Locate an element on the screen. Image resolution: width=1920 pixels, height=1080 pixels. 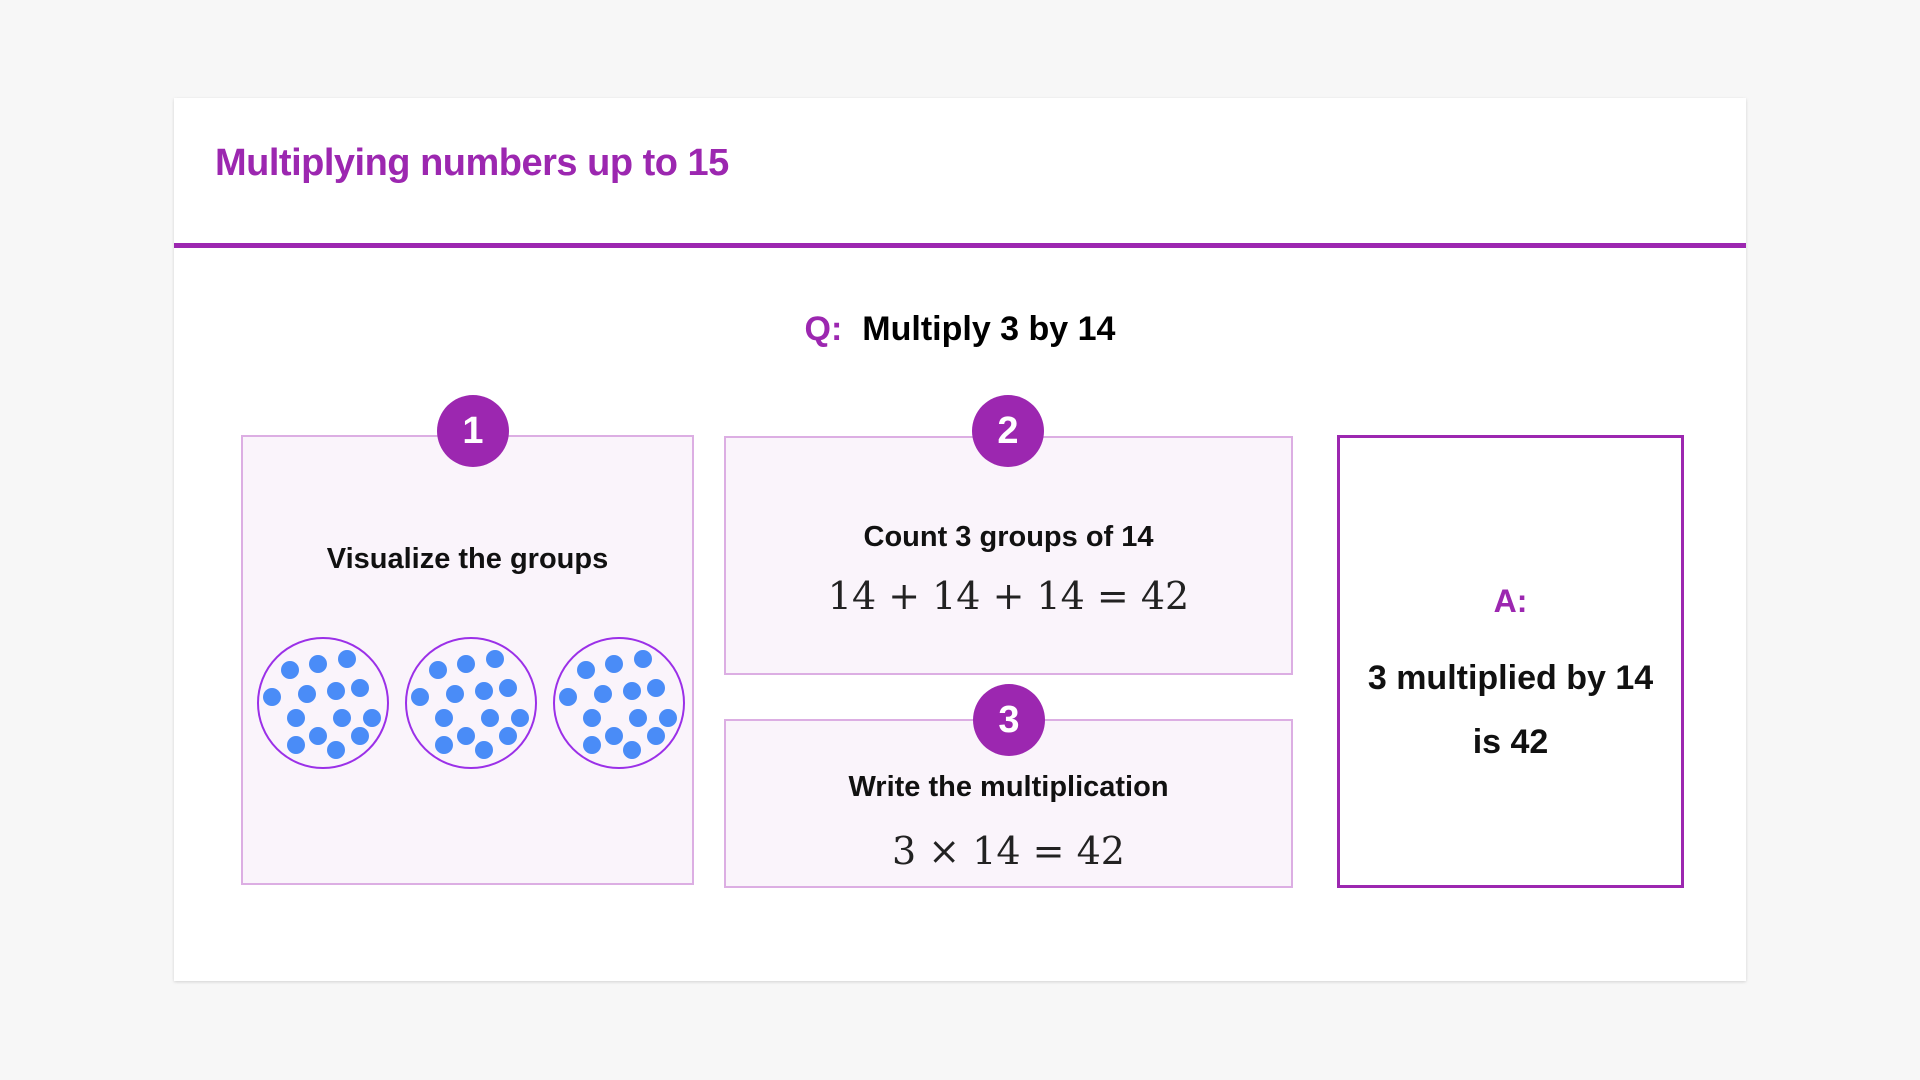
answer-text: 3 multiplied by 14 is 42 is located at coordinates (1510, 710).